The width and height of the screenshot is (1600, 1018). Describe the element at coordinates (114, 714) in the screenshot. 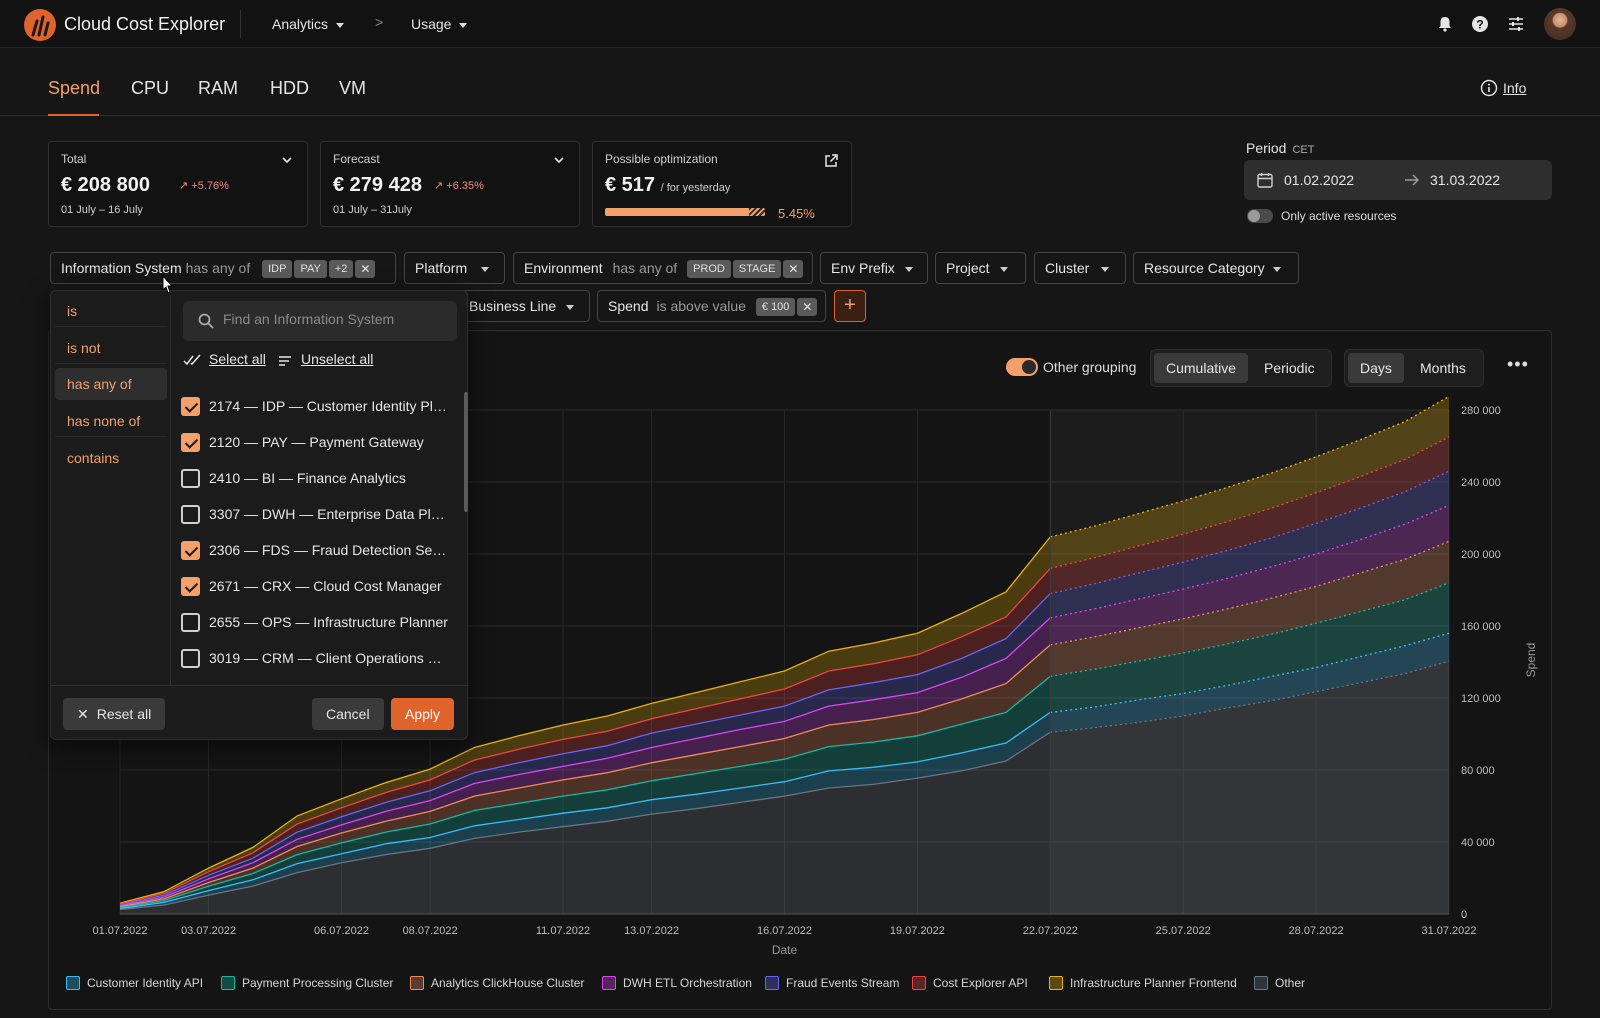

I see `reset-all-button: ✕ Reset all` at that location.